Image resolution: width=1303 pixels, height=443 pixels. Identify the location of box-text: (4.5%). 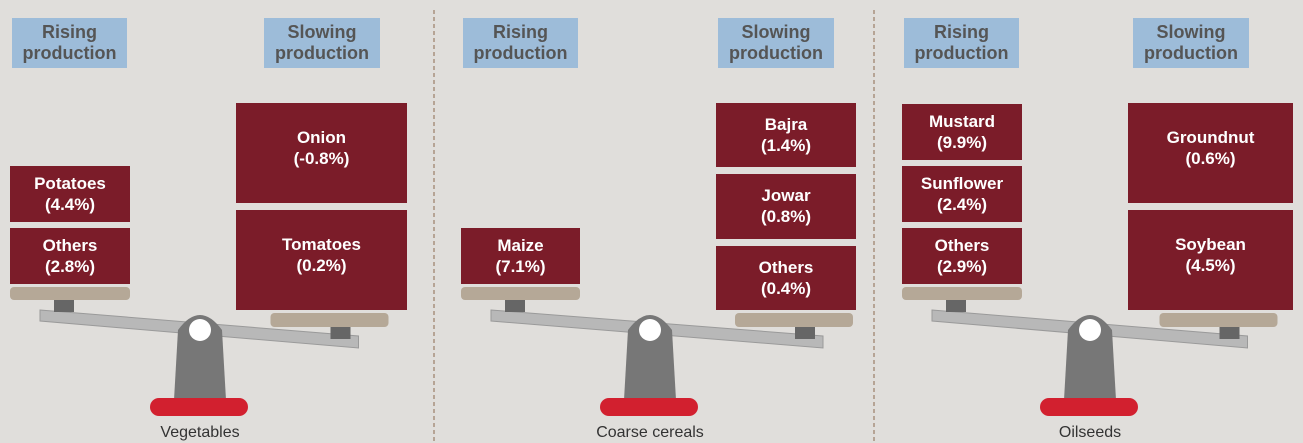
(1210, 265).